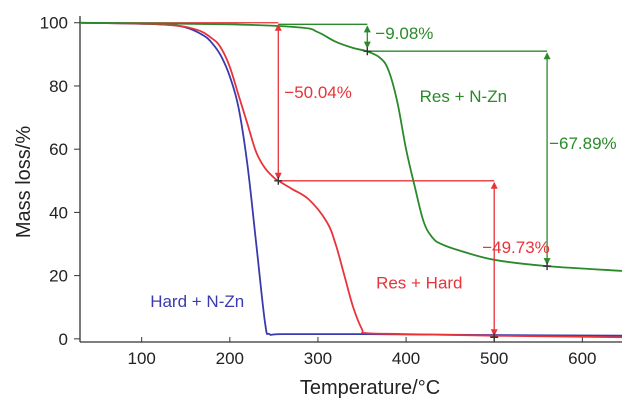  Describe the element at coordinates (58, 86) in the screenshot. I see `y-tick-label-4: 80` at that location.